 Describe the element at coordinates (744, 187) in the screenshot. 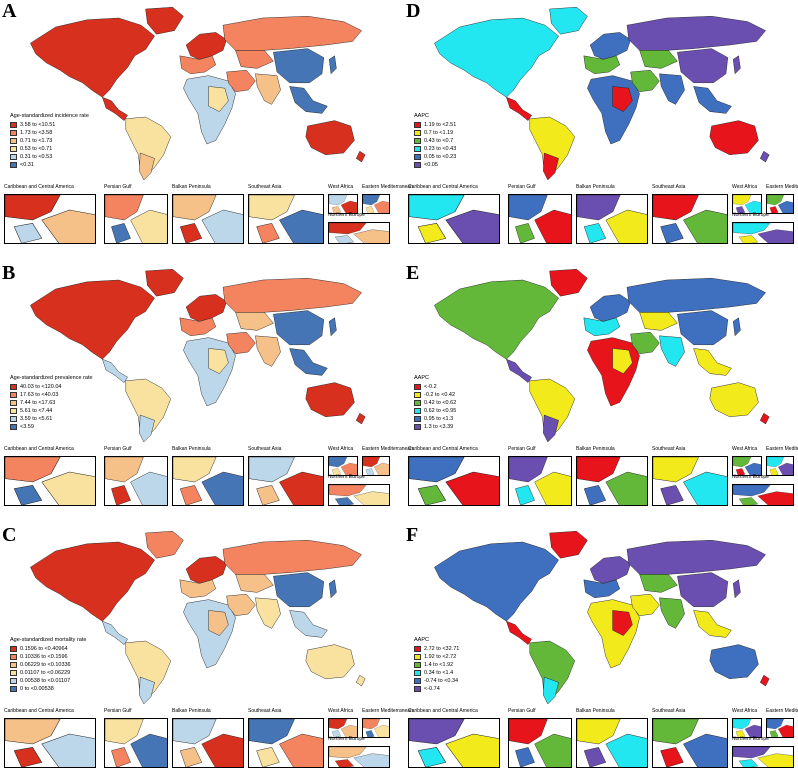

I see `inset-title-west-africa: West Africa` at that location.